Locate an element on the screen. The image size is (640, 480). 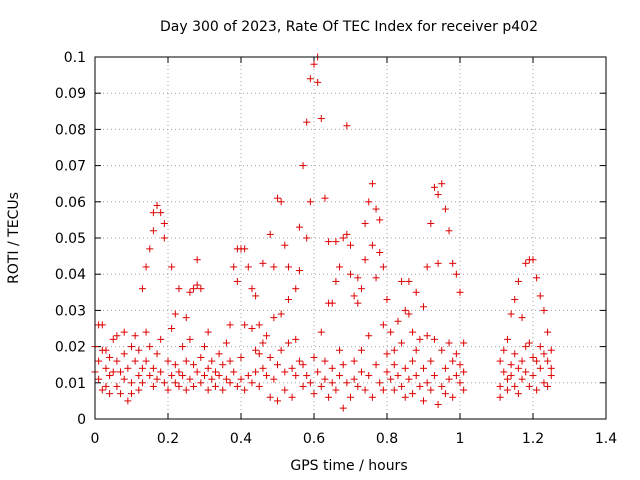
y-tick-label: 0.06 is located at coordinates (70, 203).